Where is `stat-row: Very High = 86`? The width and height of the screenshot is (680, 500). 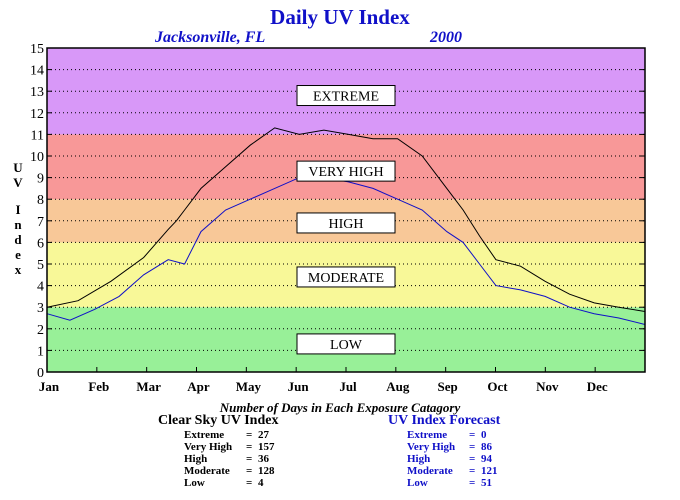
stat-row: Very High = 86 is located at coordinates (444, 447).